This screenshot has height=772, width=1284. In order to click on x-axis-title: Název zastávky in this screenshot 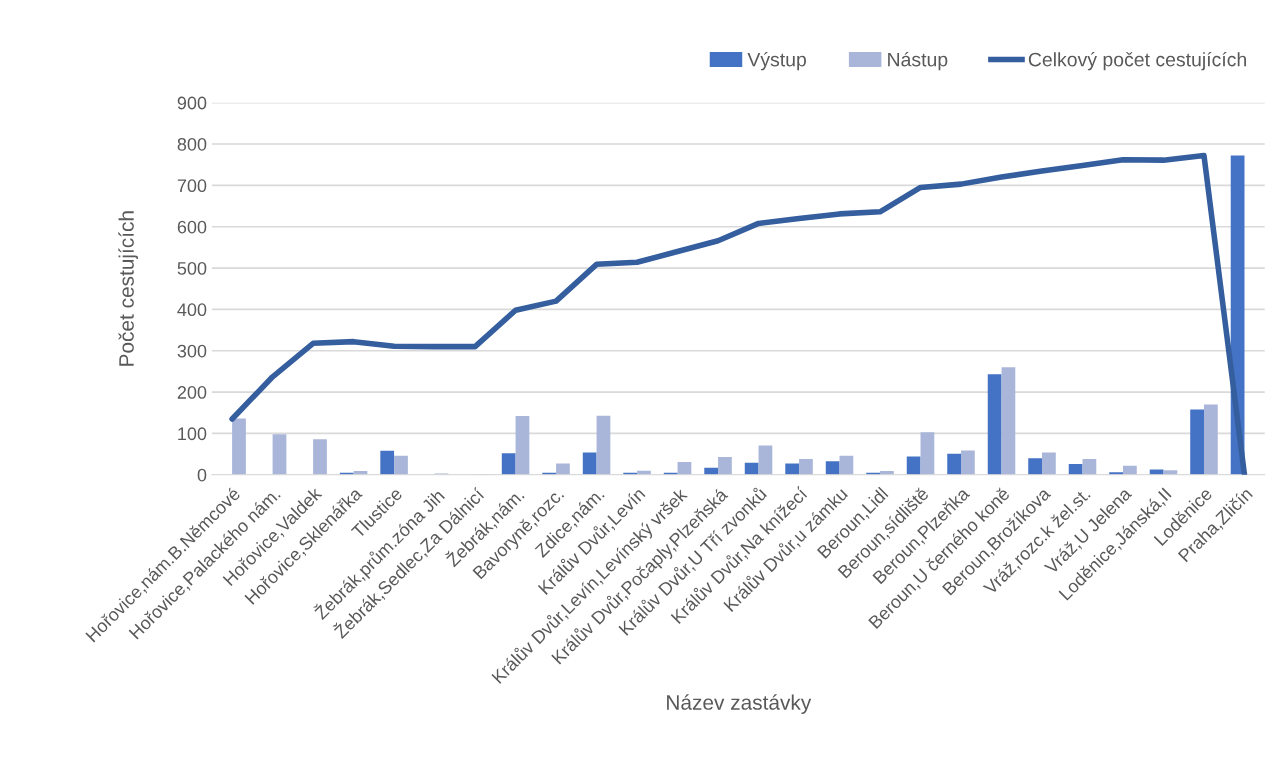, I will do `click(739, 704)`.